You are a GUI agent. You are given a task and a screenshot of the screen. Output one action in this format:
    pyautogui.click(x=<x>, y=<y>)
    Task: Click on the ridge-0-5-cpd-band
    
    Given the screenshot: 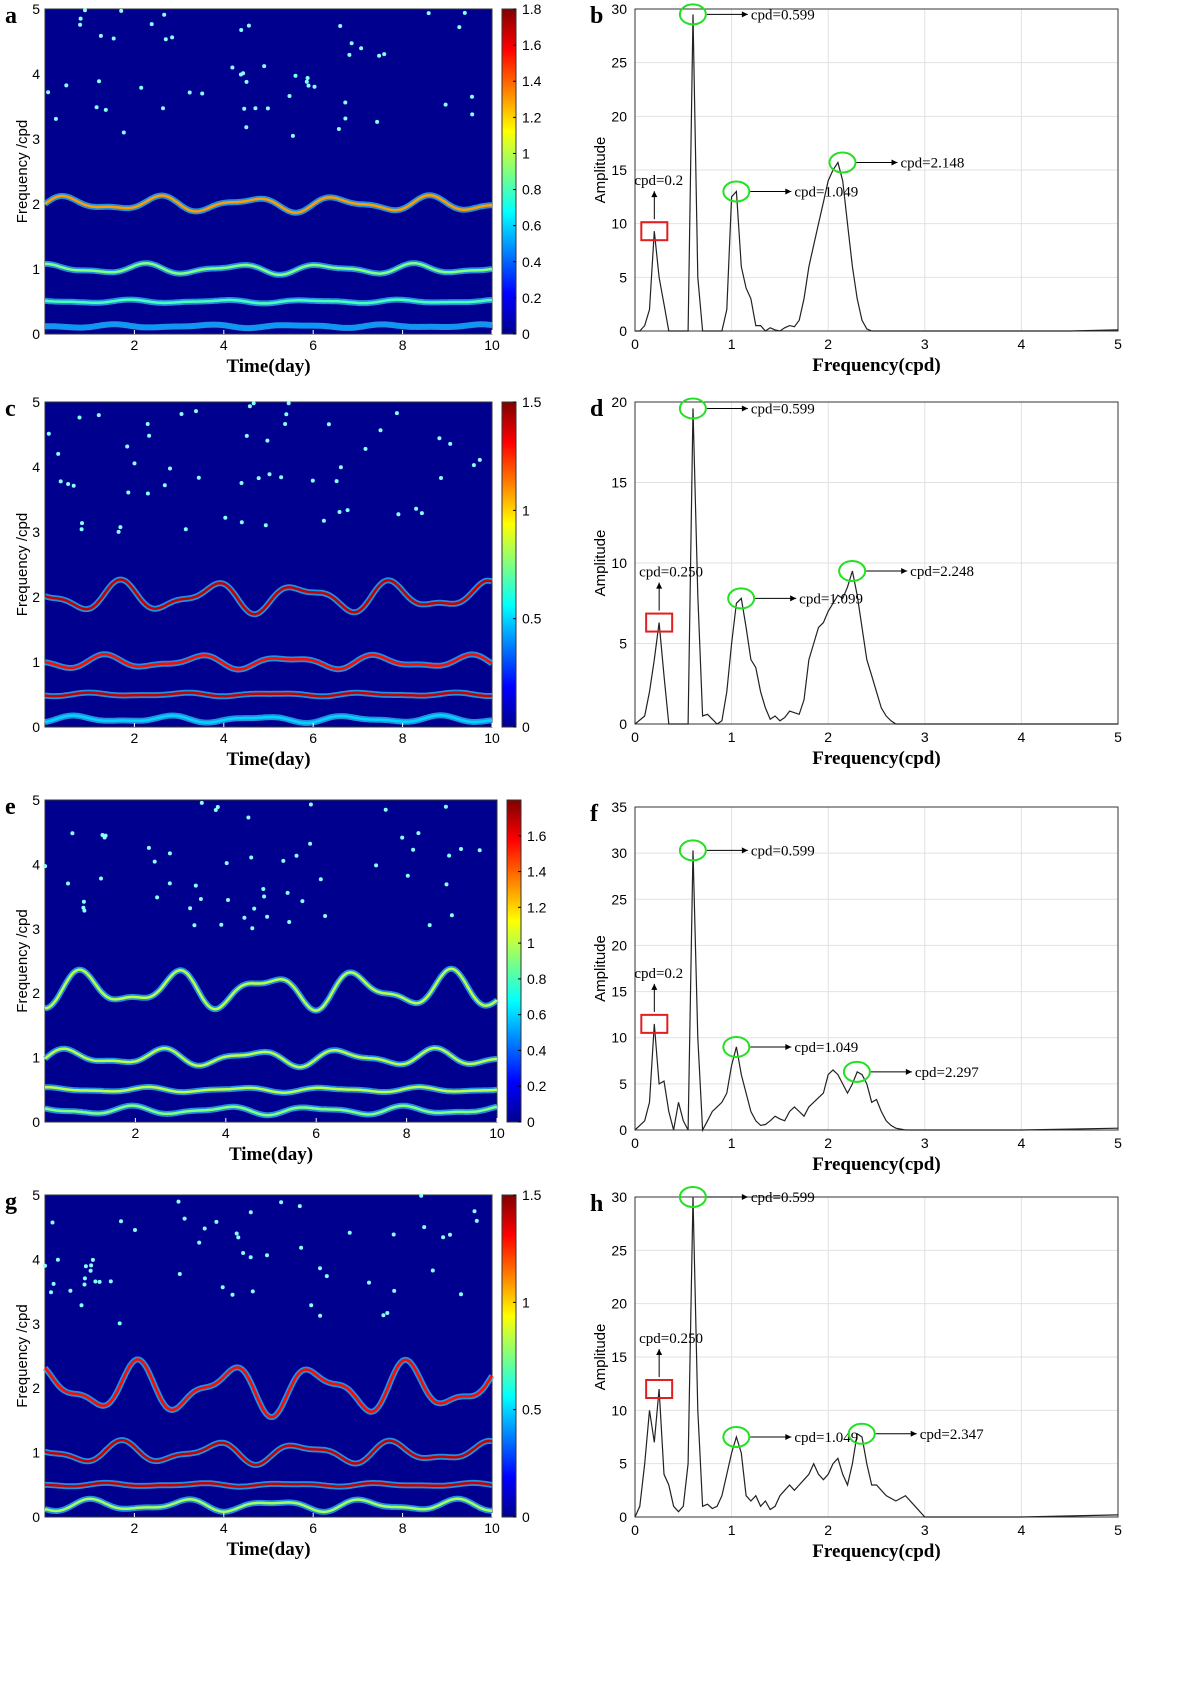 What is the action you would take?
    pyautogui.click(x=268, y=1484)
    